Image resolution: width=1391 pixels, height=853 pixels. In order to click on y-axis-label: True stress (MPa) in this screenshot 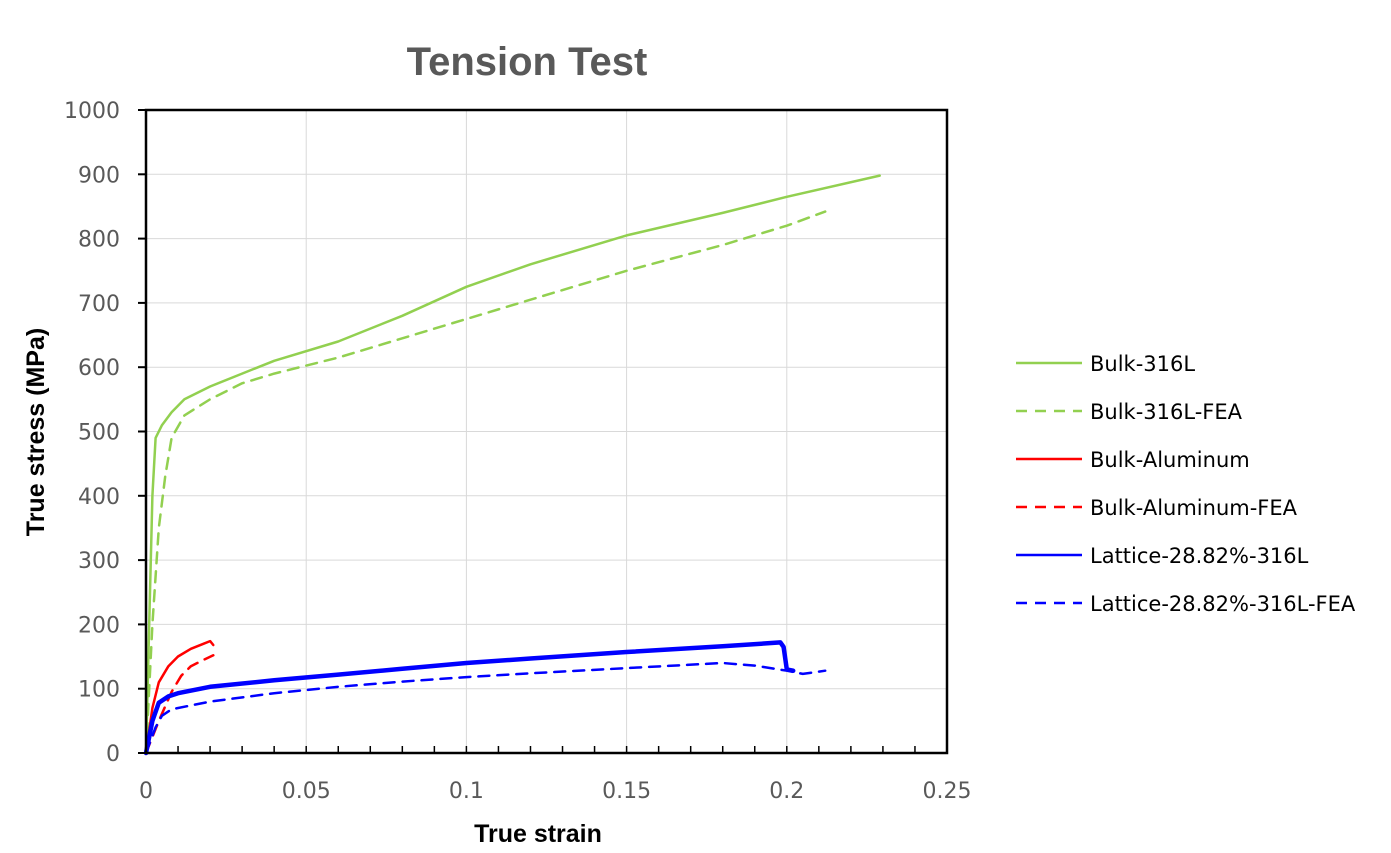, I will do `click(36, 432)`.